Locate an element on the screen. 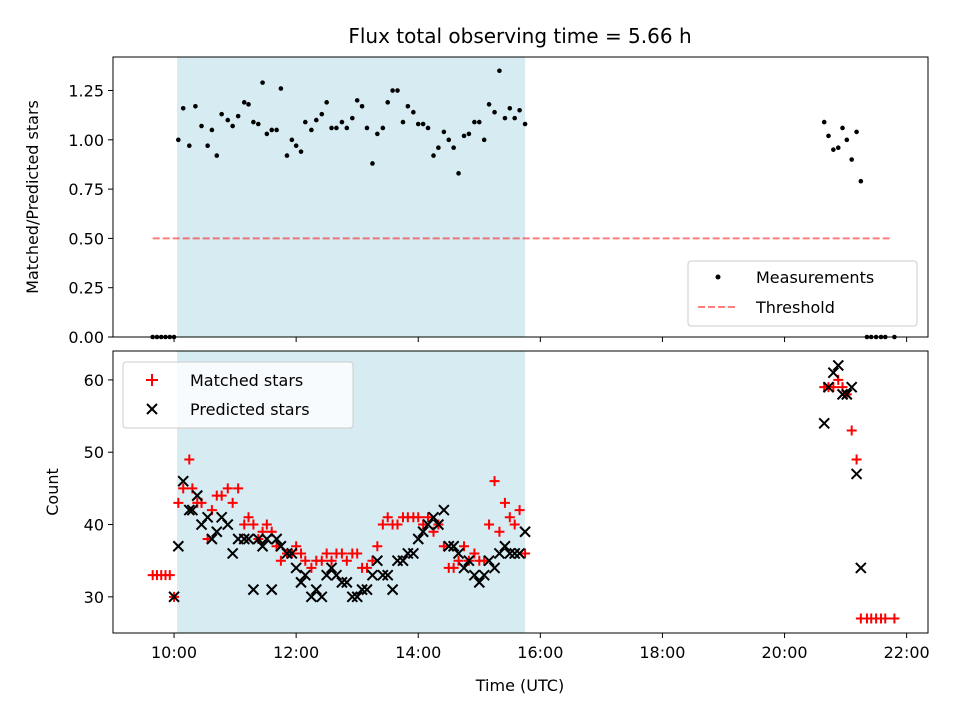 This screenshot has width=960, height=720. legend-matched-marker is located at coordinates (152, 380).